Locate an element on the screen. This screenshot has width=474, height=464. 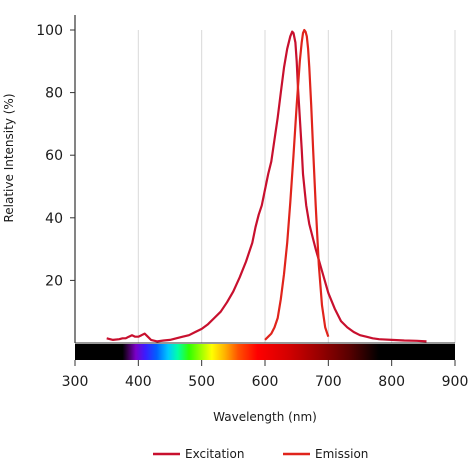
legend-item-excitation: Excitation is located at coordinates (198, 454).